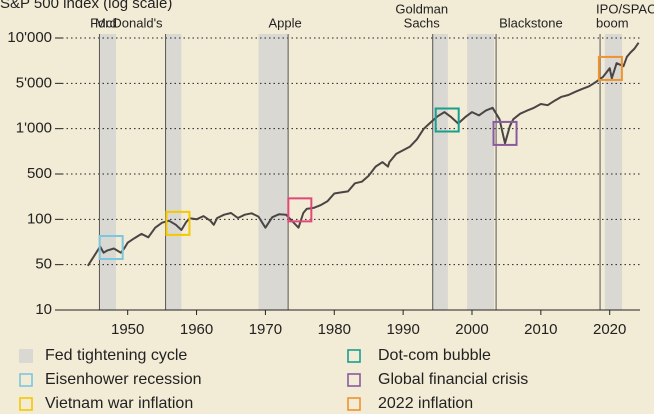 Image resolution: width=654 pixels, height=414 pixels. Describe the element at coordinates (471, 329) in the screenshot. I see `x-tick-label: 2000` at that location.